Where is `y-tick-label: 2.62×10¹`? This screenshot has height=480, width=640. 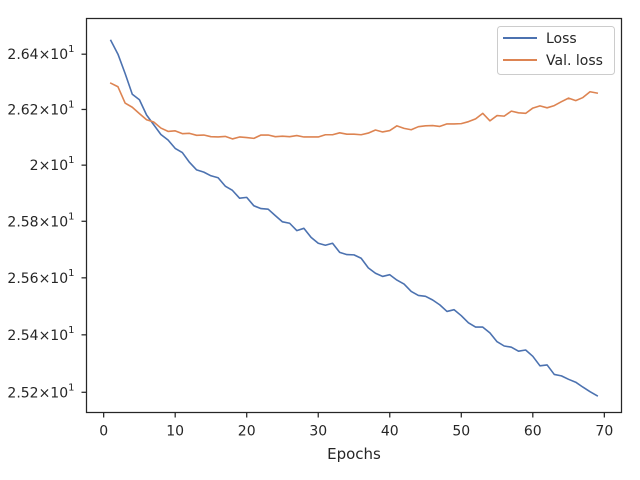
y-tick-label: 2.62×10¹ is located at coordinates (40, 108).